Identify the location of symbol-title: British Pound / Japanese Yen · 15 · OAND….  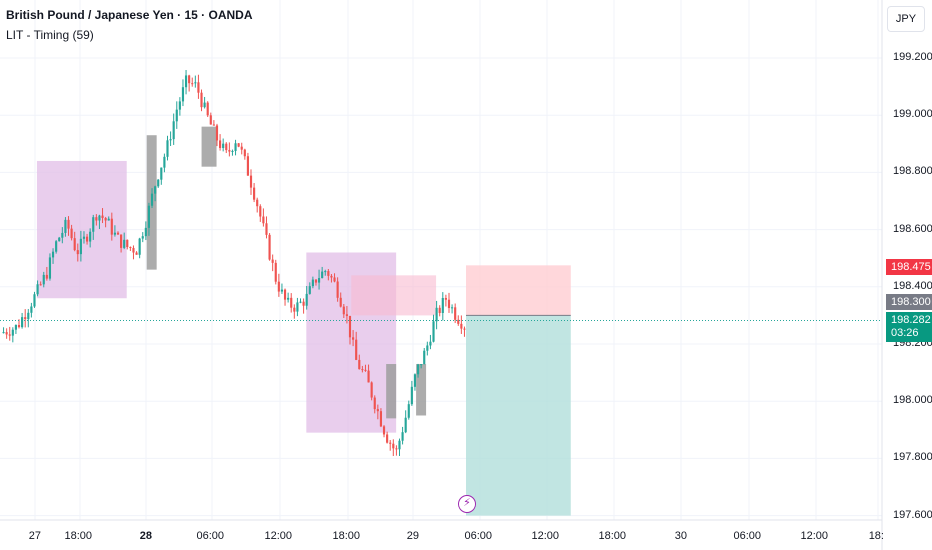
(129, 15).